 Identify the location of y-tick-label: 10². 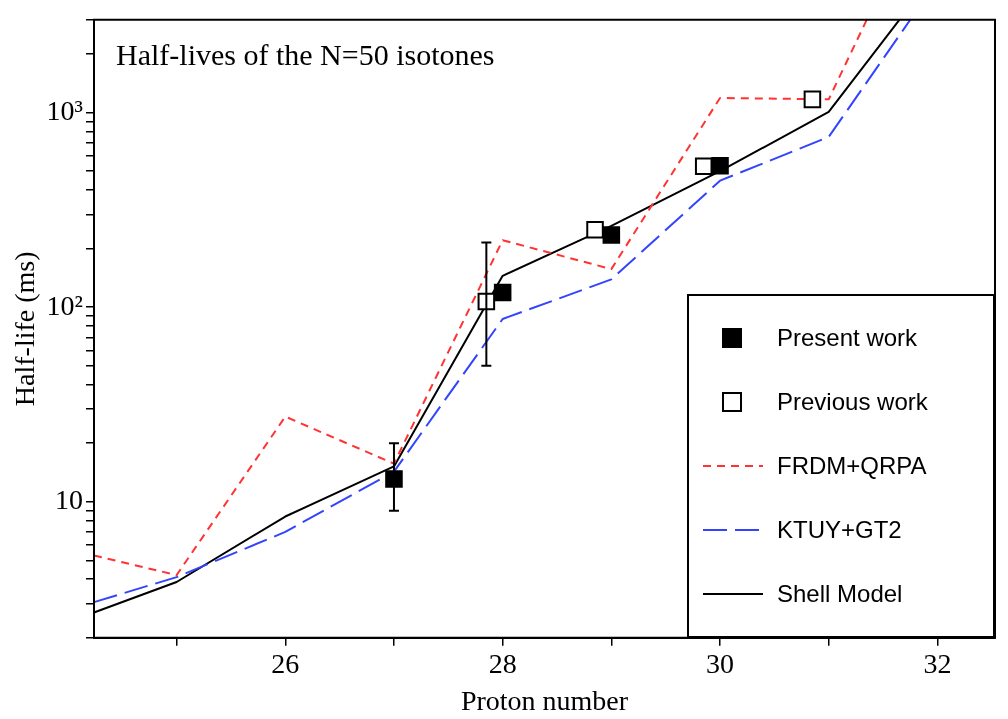
(64, 305).